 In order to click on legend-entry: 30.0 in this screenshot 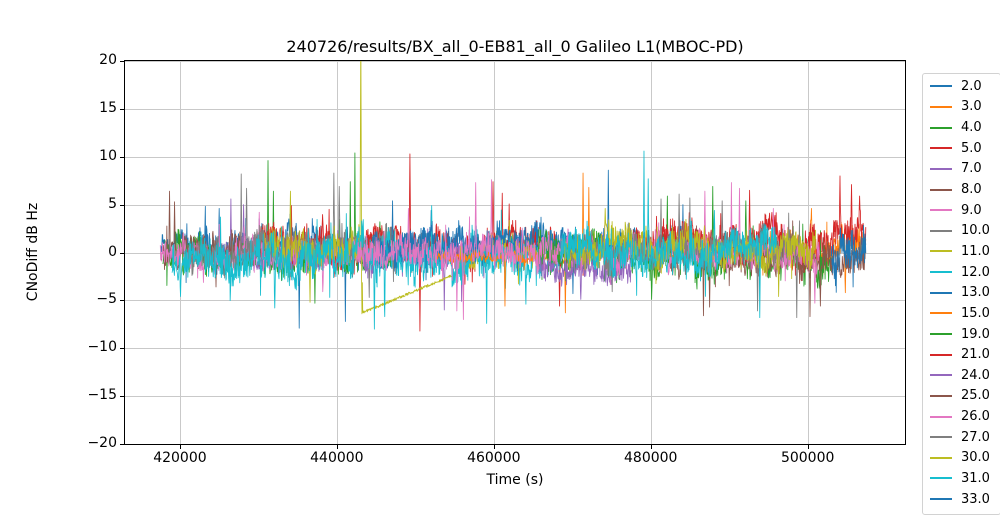, I will do `click(961, 458)`.